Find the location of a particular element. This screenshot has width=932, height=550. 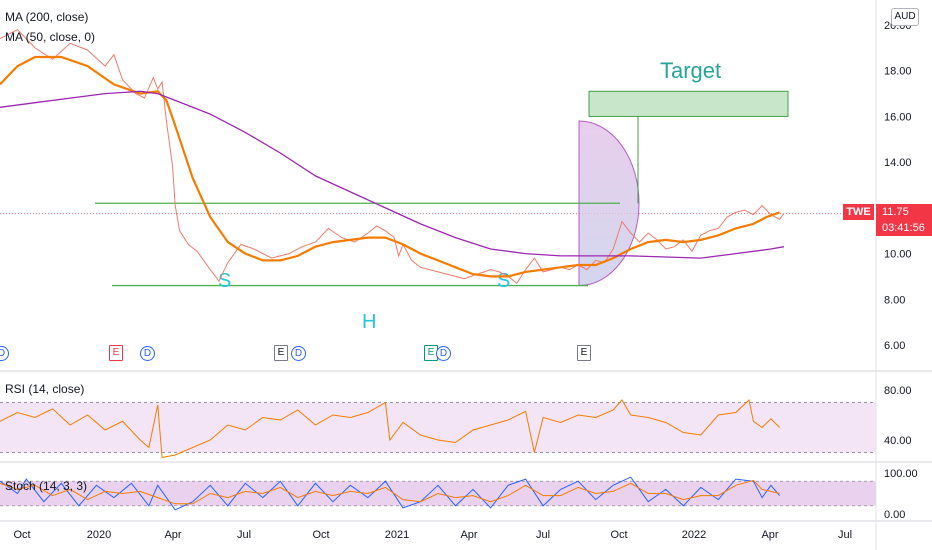

last-price-value: 11.75 is located at coordinates (904, 212).